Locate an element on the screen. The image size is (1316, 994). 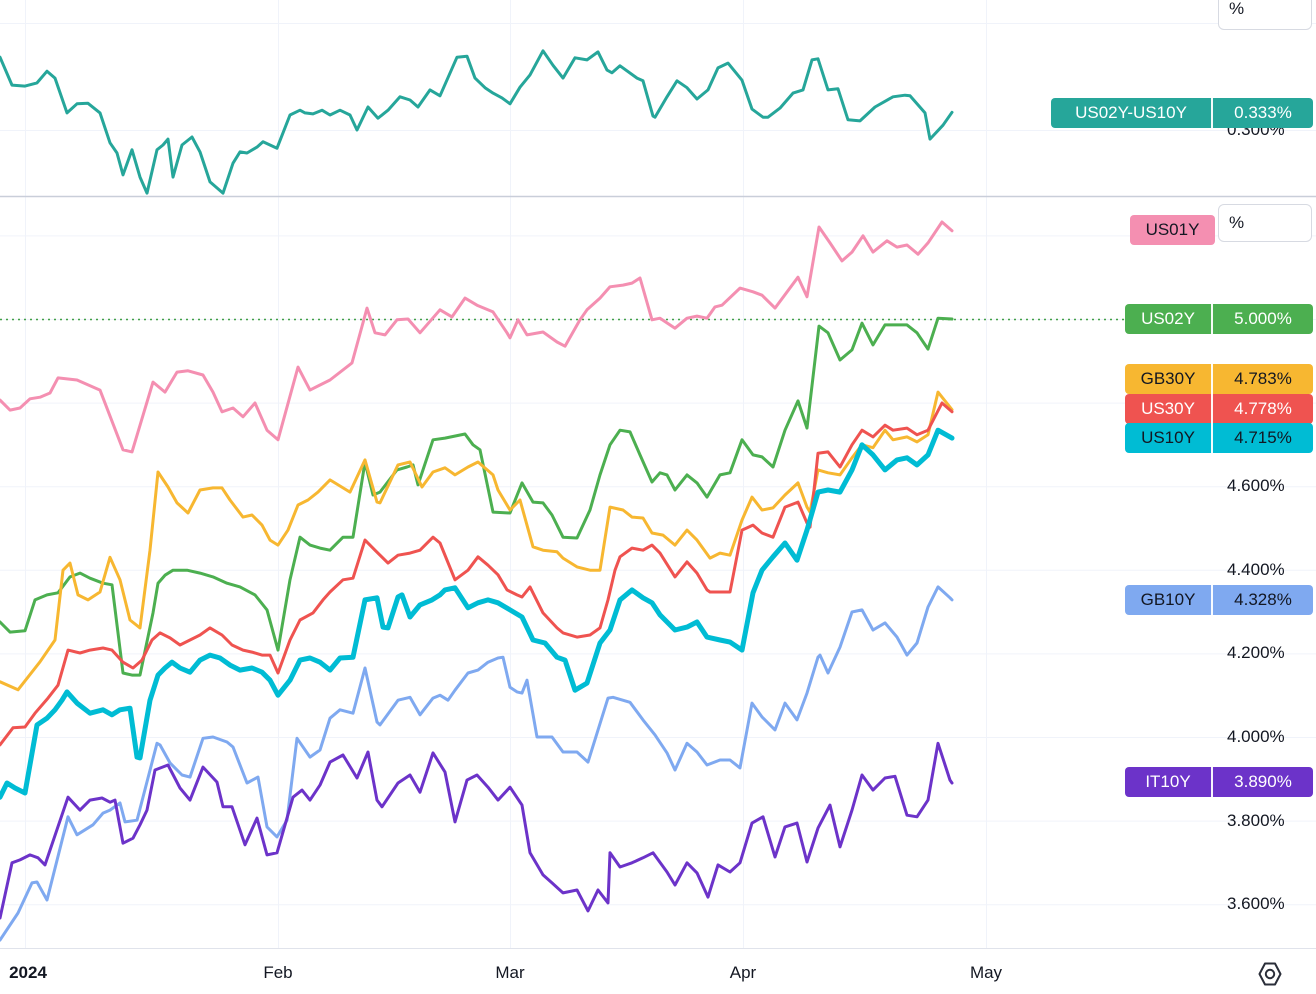
time-axis-label-2024: 2024 is located at coordinates (28, 972).